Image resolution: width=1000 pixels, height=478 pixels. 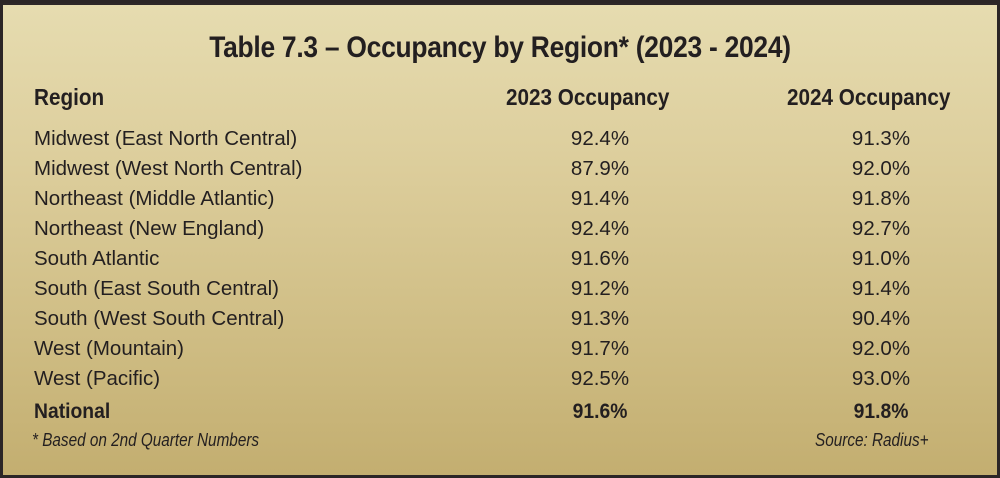 What do you see at coordinates (881, 138) in the screenshot?
I see `occupancy-2024-cell: 91.3%` at bounding box center [881, 138].